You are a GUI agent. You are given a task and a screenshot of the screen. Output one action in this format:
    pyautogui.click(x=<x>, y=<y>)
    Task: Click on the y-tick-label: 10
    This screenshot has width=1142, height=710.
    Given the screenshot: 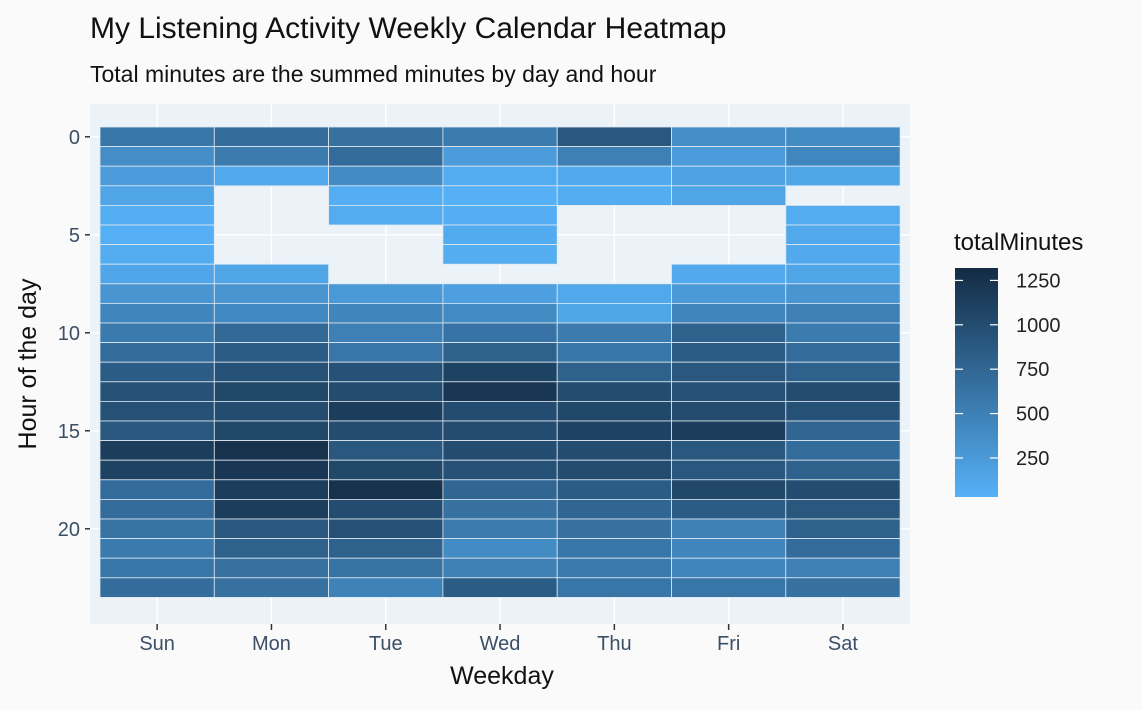 What is the action you would take?
    pyautogui.click(x=69, y=334)
    